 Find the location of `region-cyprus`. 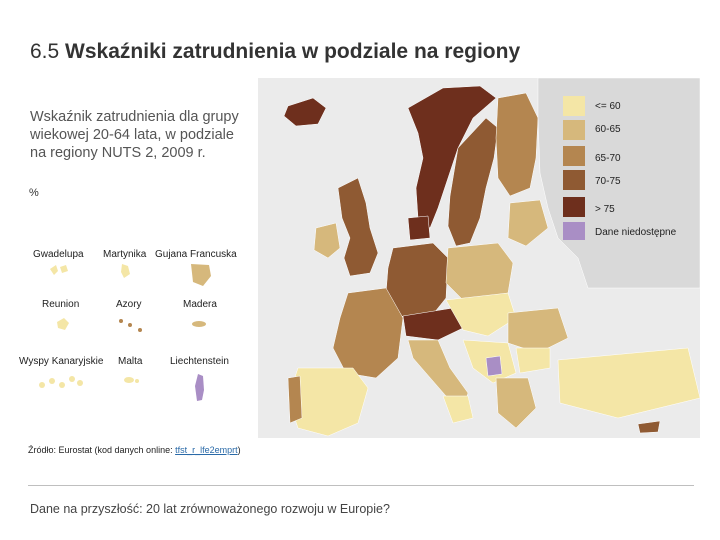

region-cyprus is located at coordinates (649, 427).